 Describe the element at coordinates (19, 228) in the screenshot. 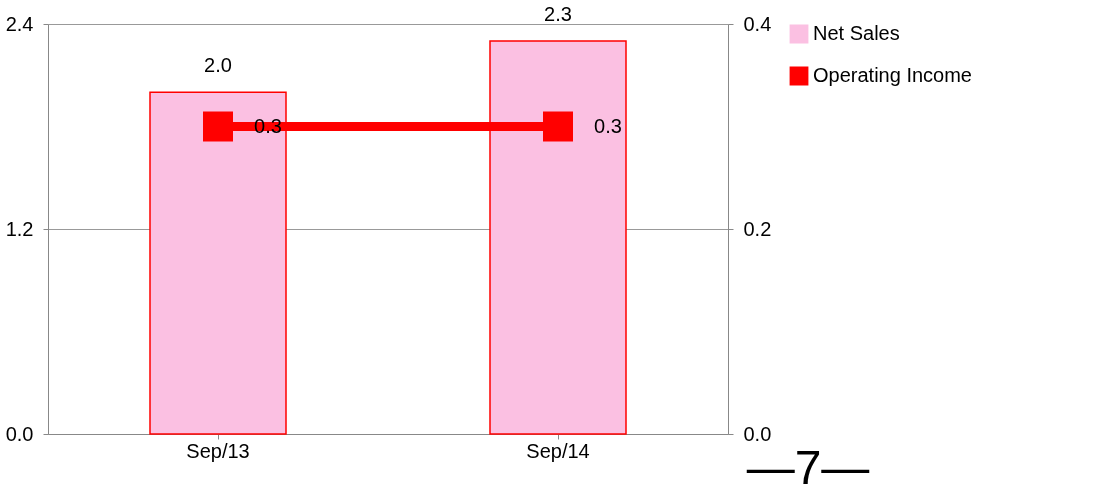

I see `y-tick-label: 1.2` at that location.